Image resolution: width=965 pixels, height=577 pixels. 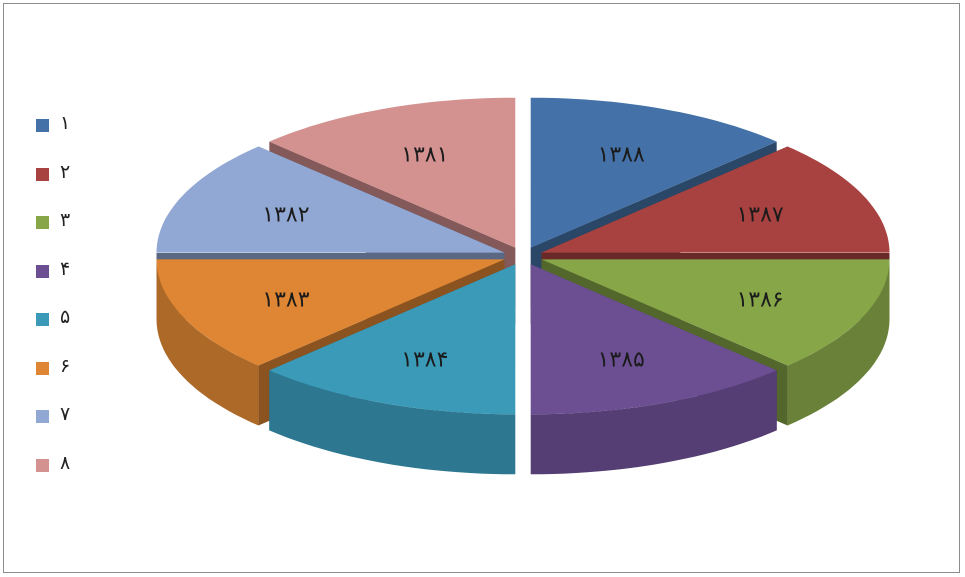 What do you see at coordinates (653, 172) in the screenshot?
I see `pie-slice-1-top` at bounding box center [653, 172].